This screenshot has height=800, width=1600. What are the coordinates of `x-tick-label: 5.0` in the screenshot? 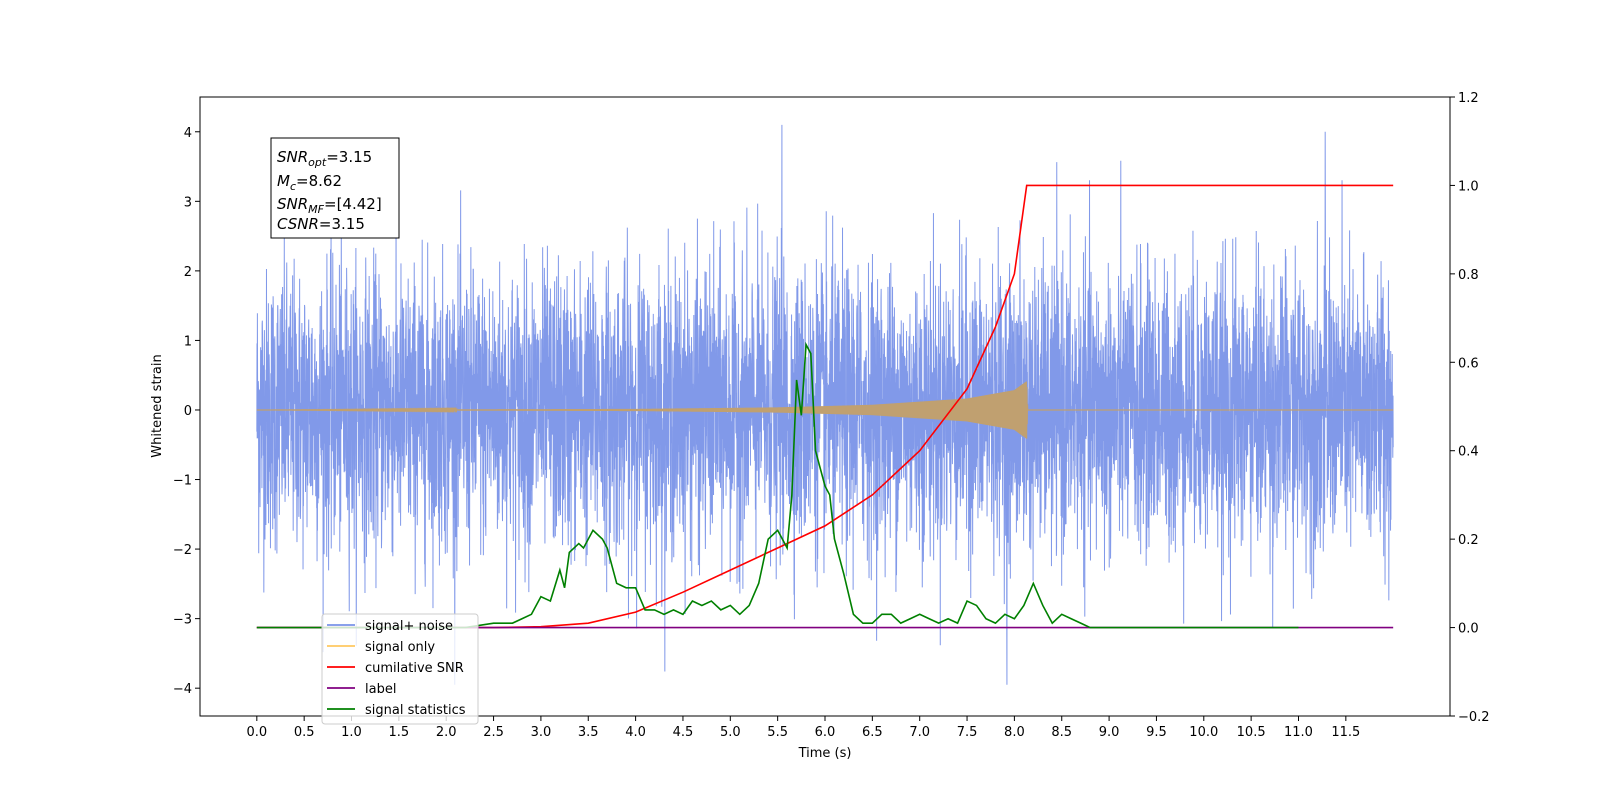 It's located at (730, 732).